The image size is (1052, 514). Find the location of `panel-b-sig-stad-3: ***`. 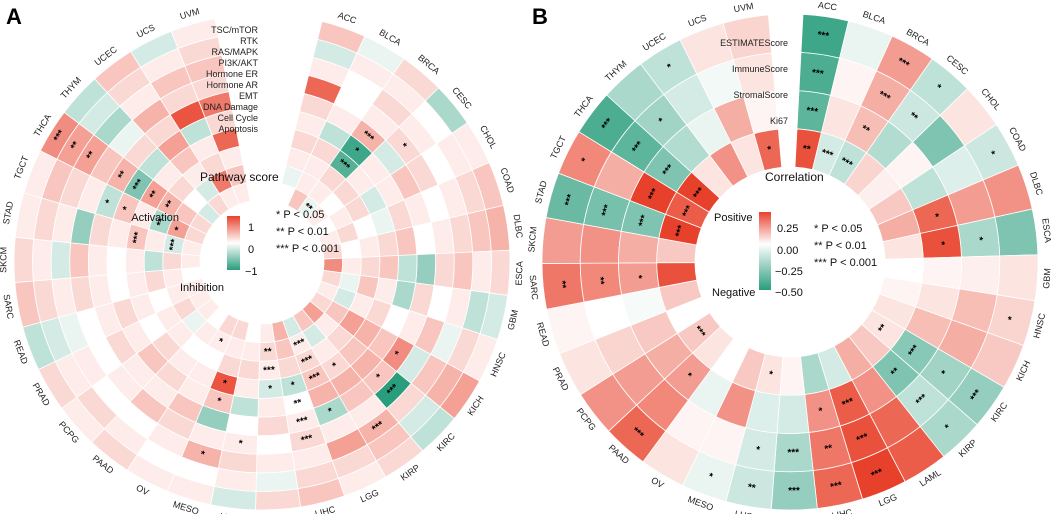

panel-b-sig-stad-3: *** is located at coordinates (681, 231).